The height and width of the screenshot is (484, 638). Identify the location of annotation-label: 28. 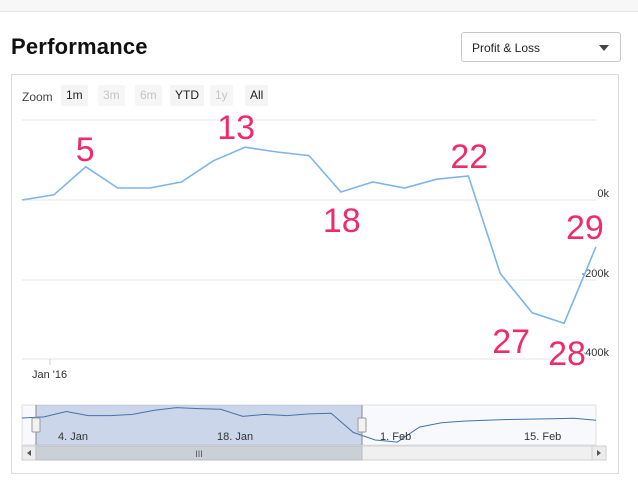
(567, 354).